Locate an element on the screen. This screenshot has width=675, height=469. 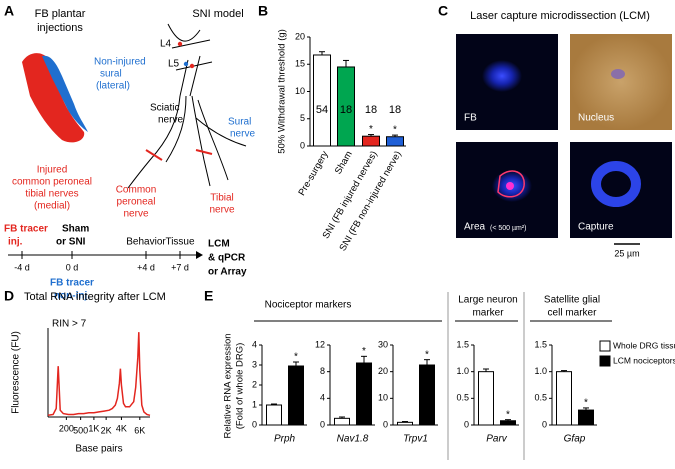
timeline-ticks is located at coordinates (101, 255).